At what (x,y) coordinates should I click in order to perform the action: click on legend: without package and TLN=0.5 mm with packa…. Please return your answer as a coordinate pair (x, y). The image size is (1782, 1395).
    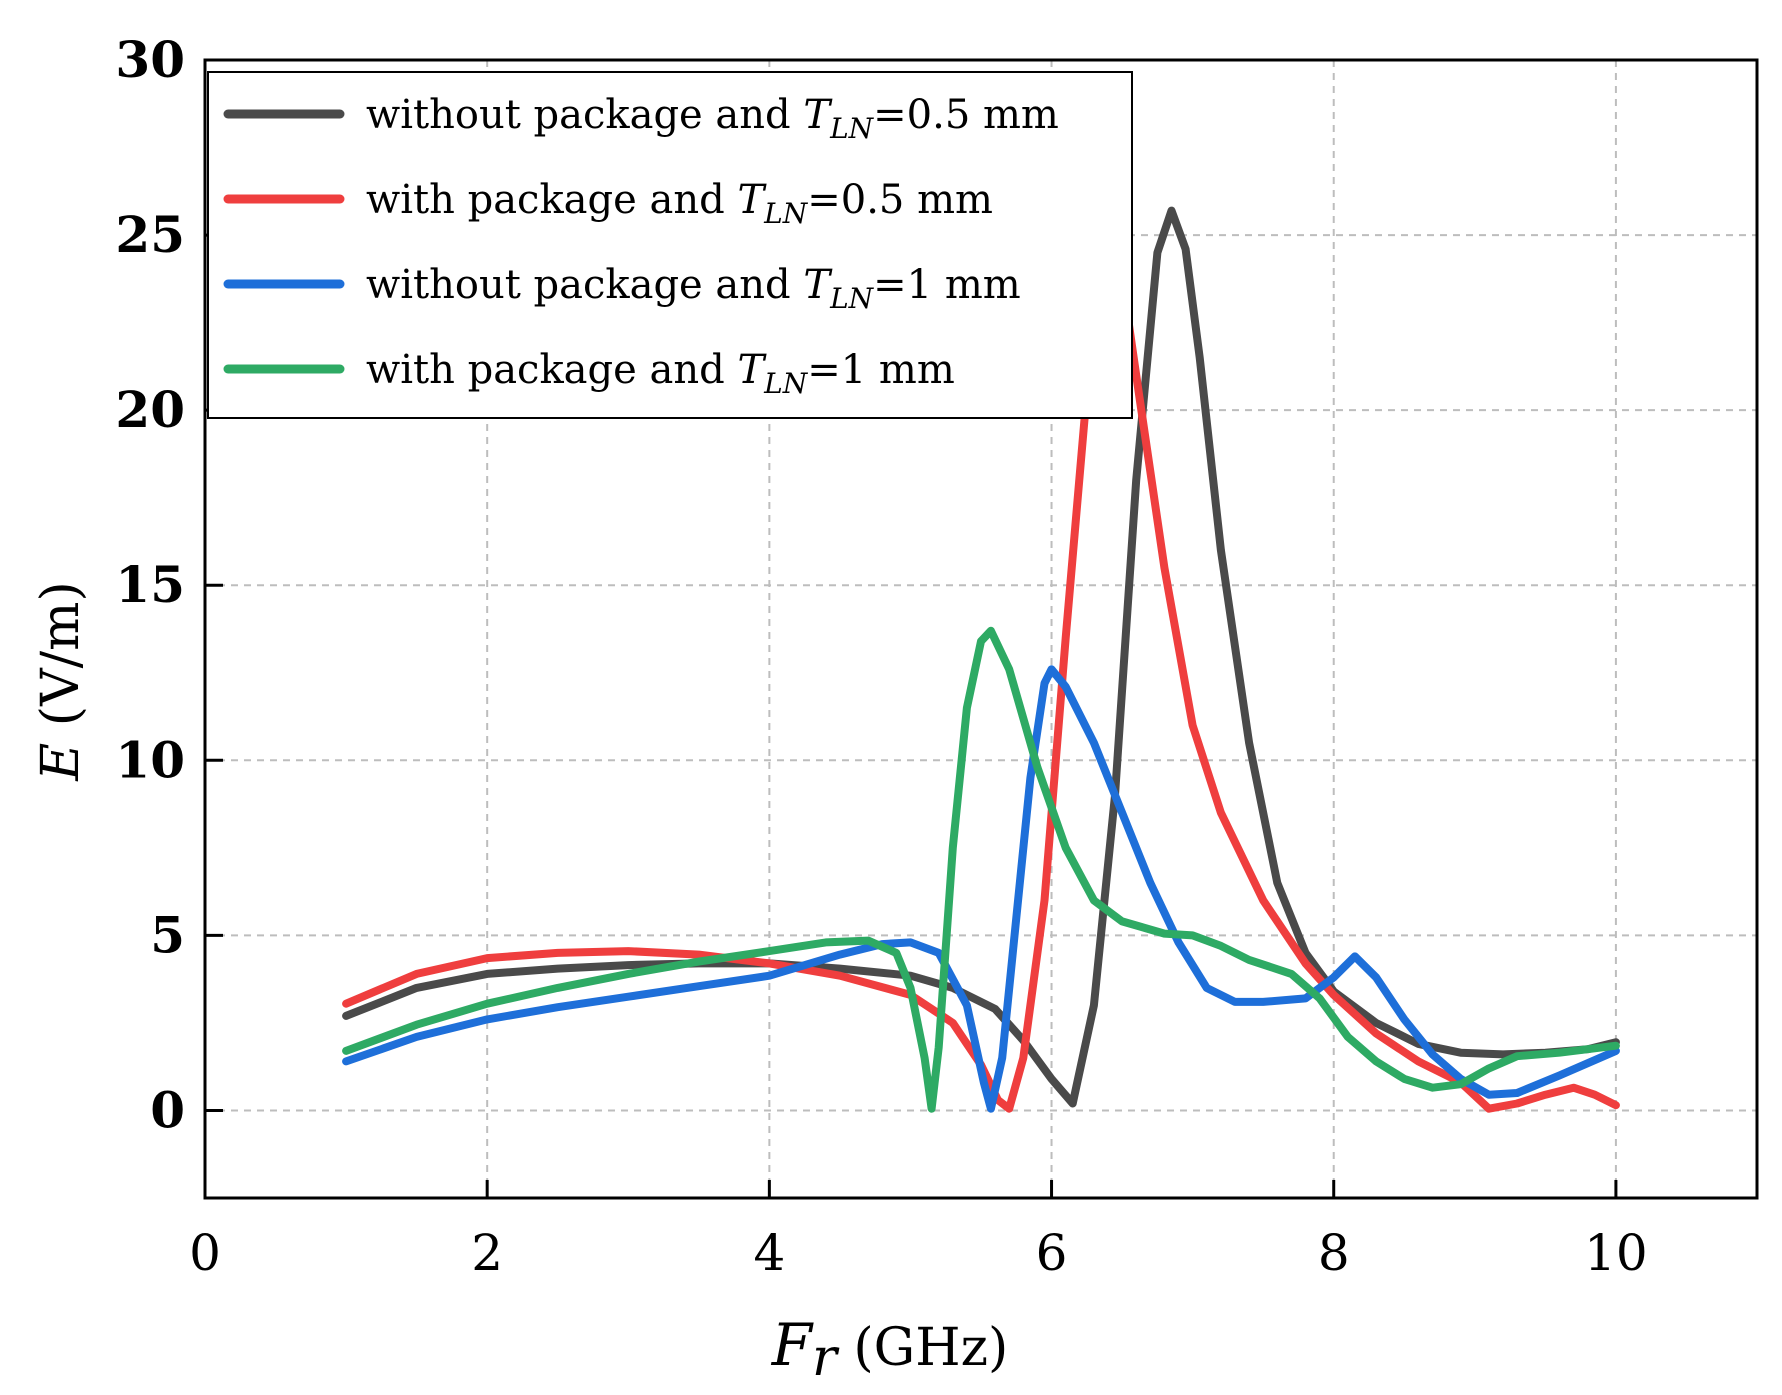
    Looking at the image, I should click on (670, 245).